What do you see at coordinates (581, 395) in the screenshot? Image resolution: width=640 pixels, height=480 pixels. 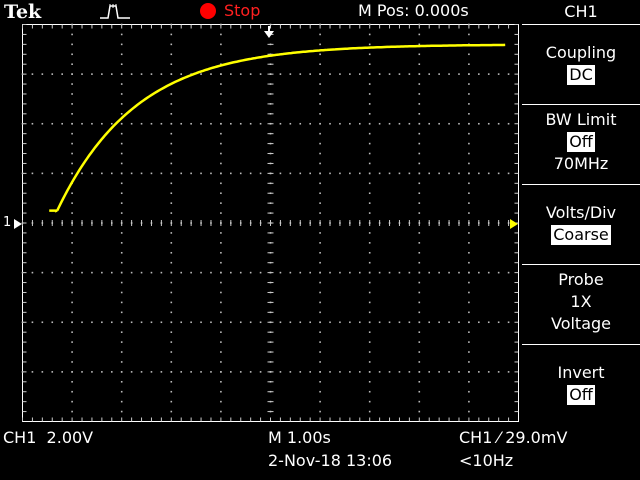 I see `menu-invert-value: Off` at bounding box center [581, 395].